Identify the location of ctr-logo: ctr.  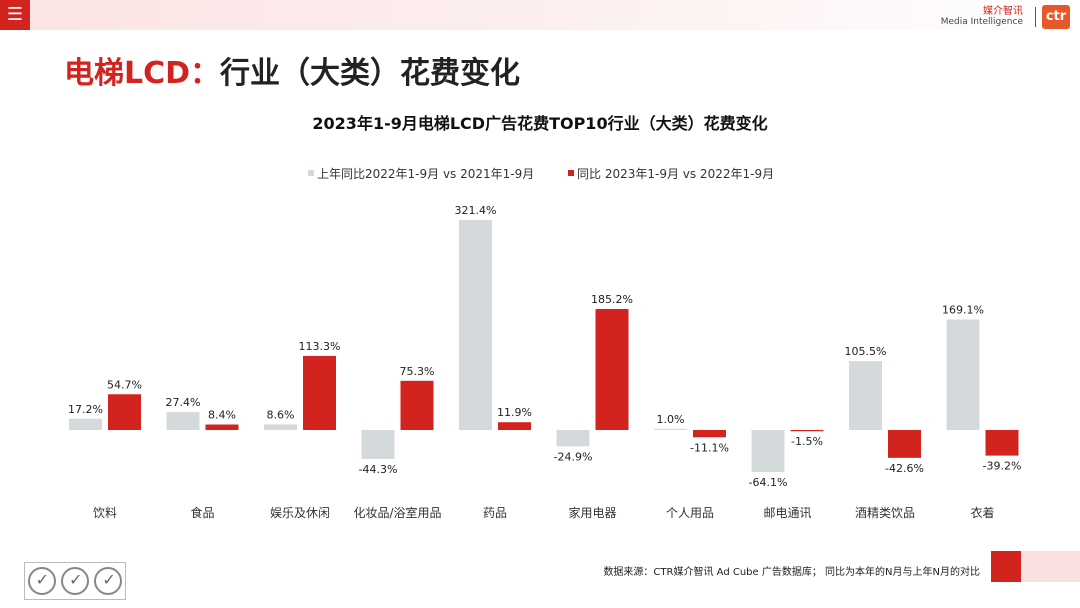
(1056, 17).